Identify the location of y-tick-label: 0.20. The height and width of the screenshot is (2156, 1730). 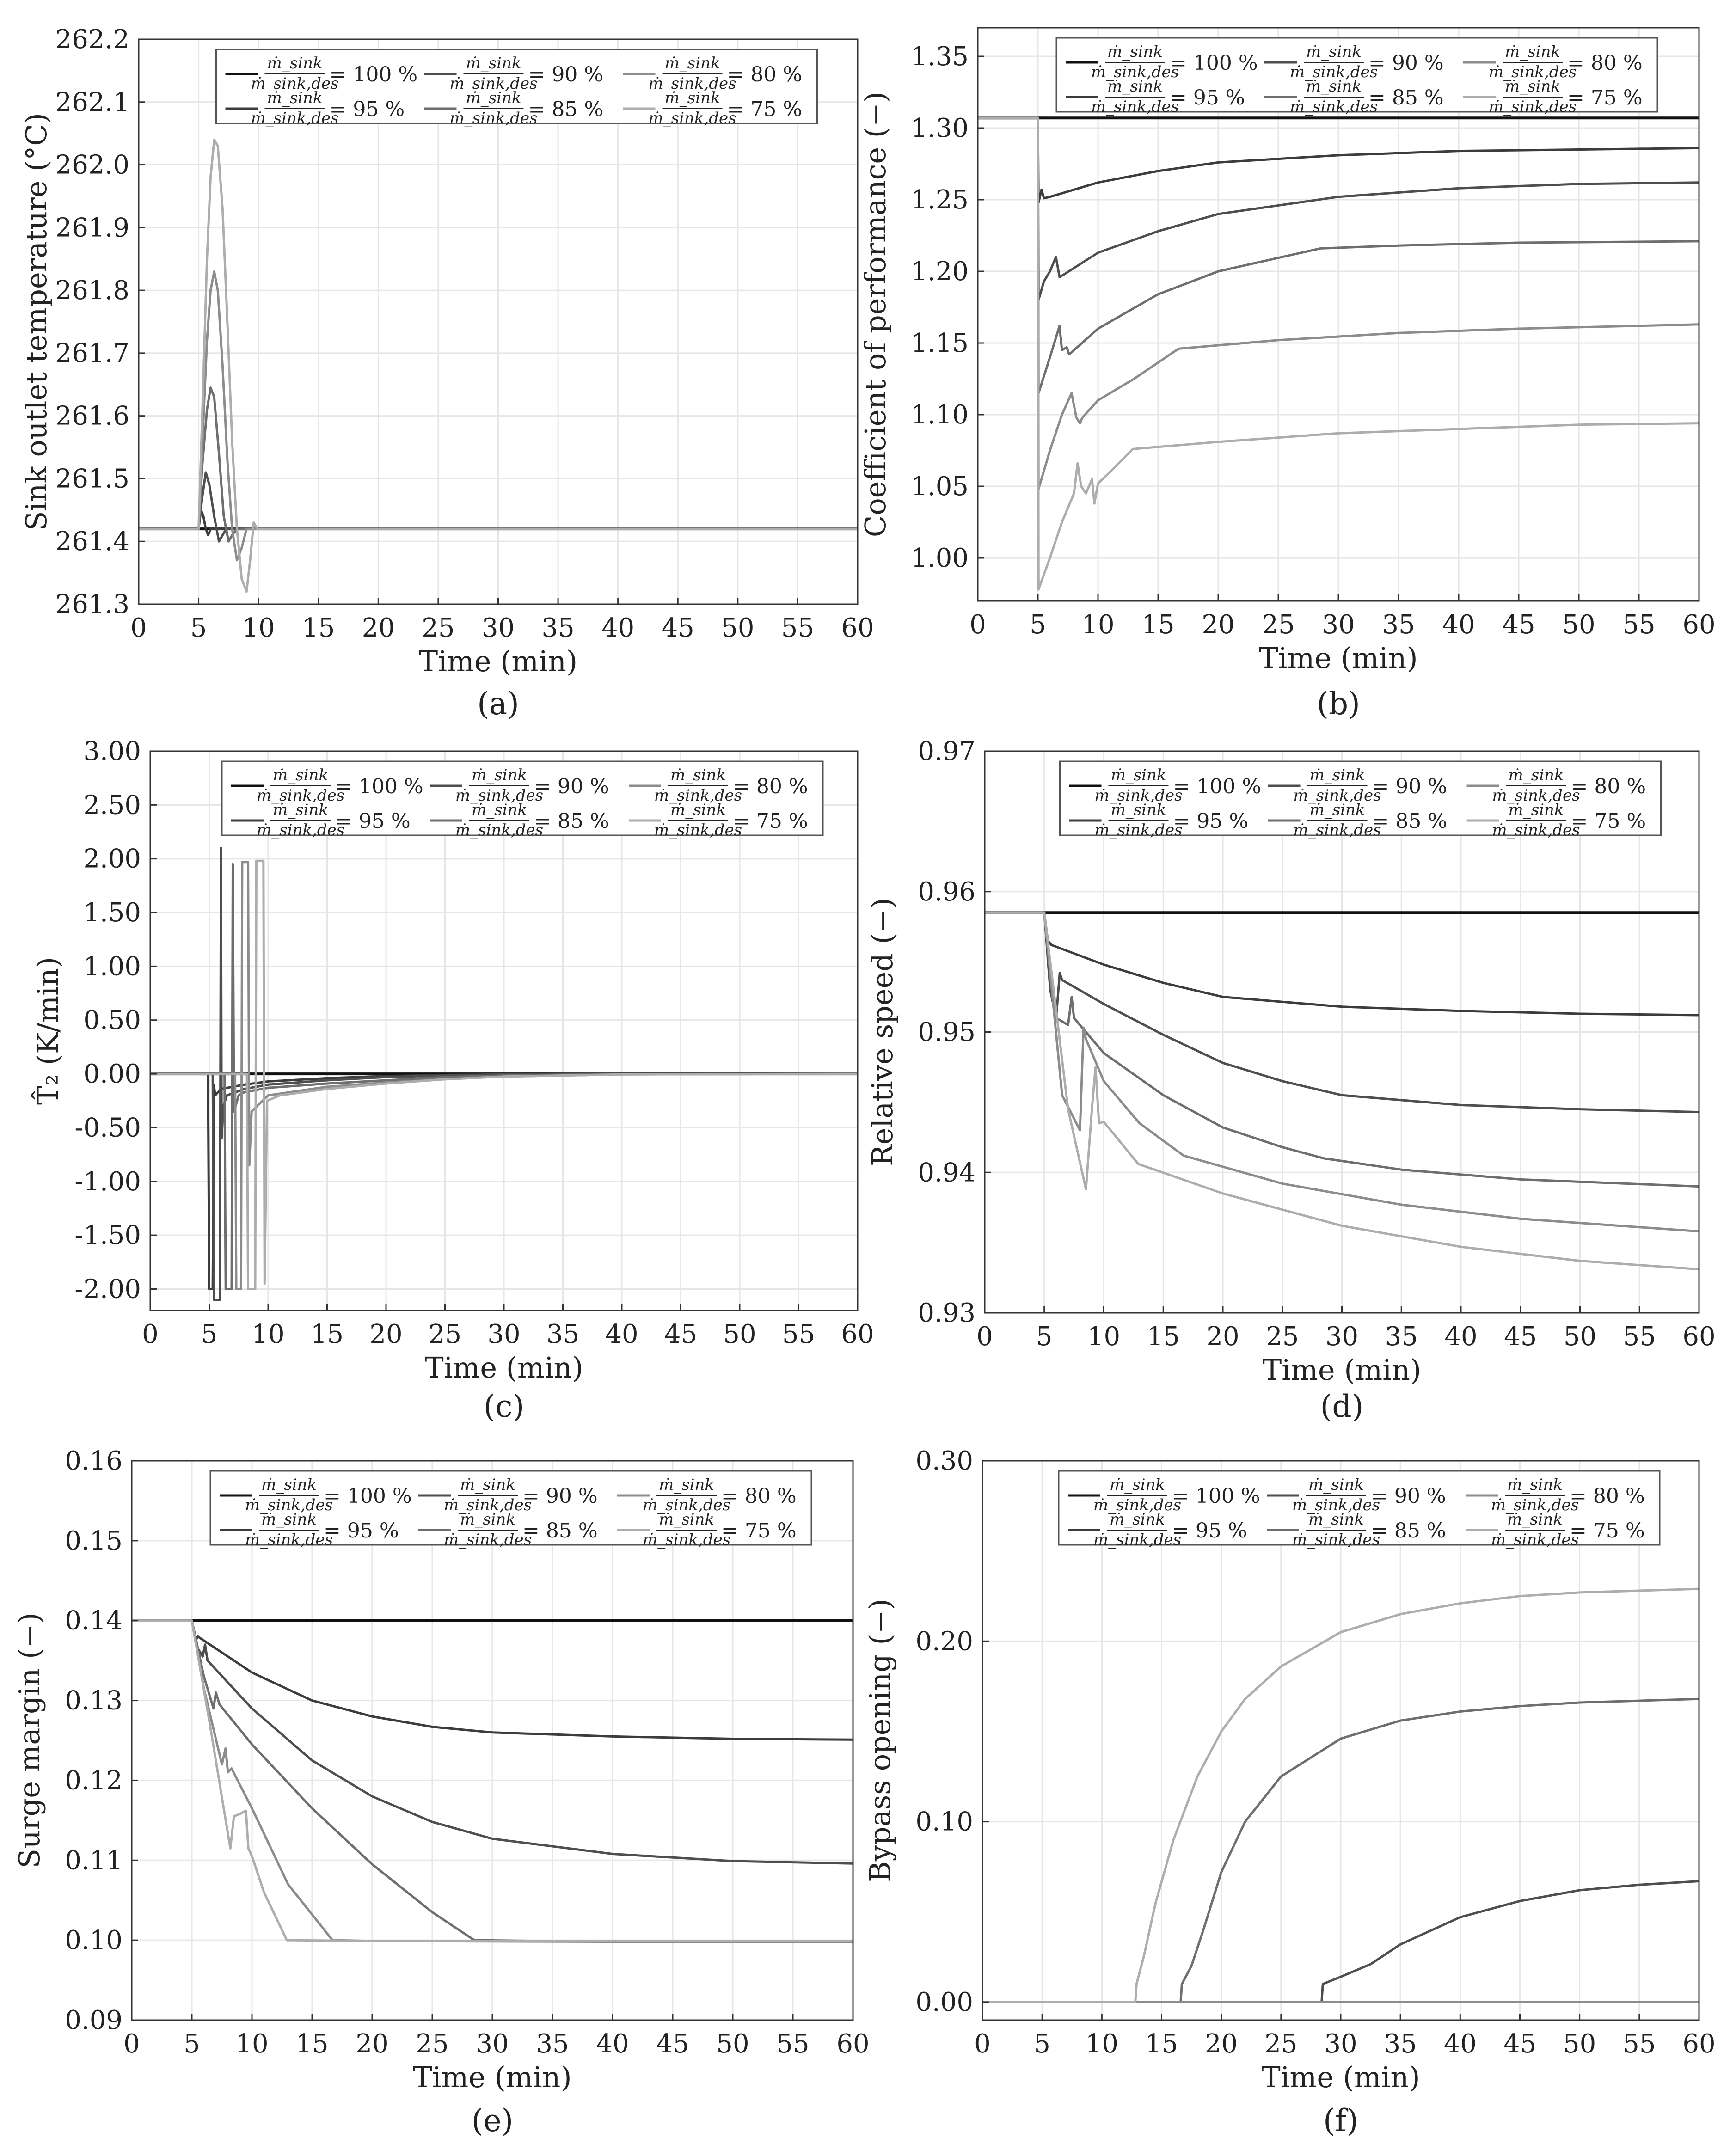
(944, 1641).